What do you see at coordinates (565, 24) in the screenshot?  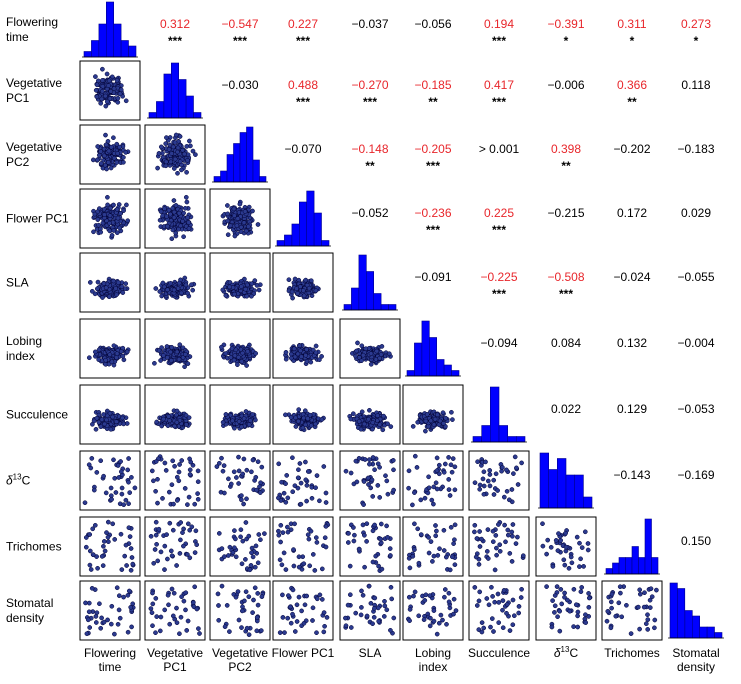 I see `correlation-value: −0.391` at bounding box center [565, 24].